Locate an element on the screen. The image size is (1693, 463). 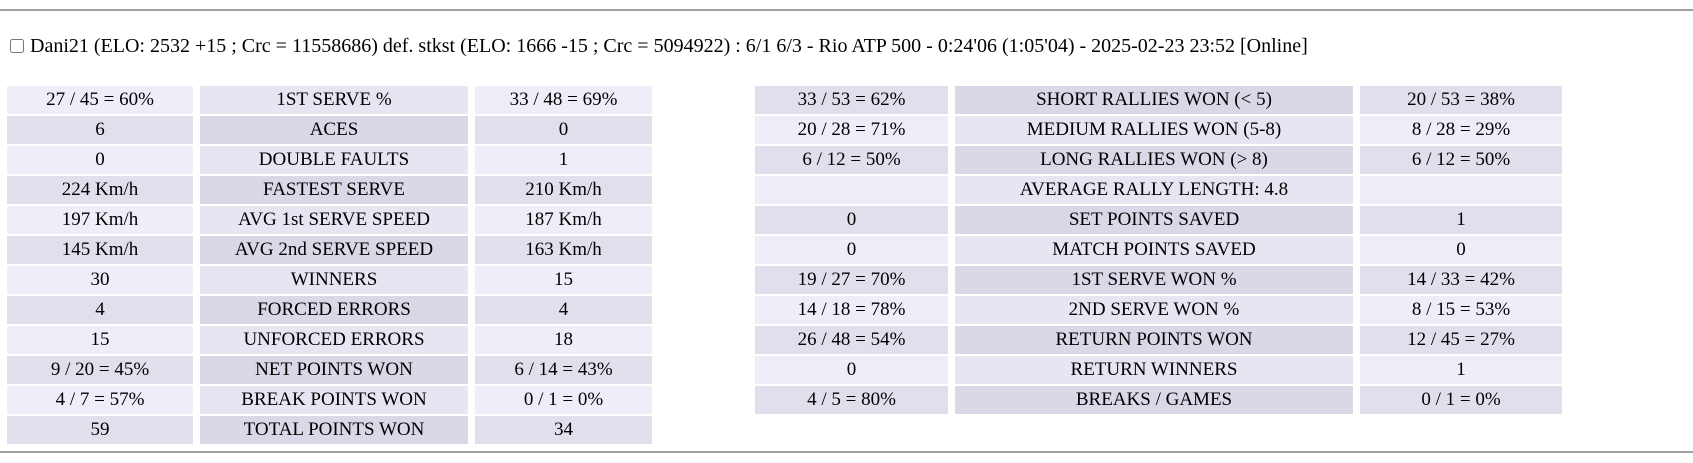
match-select-checkbox is located at coordinates (17, 46).